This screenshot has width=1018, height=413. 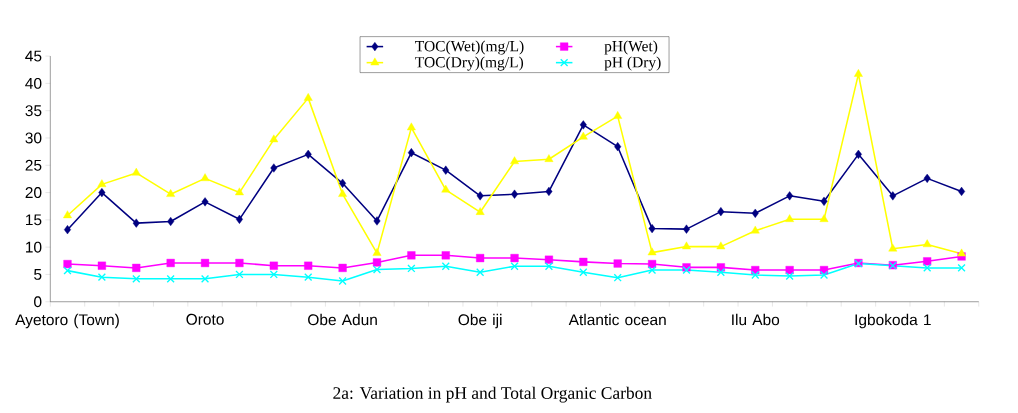 I want to click on y-tick-label: 30, so click(x=33, y=138).